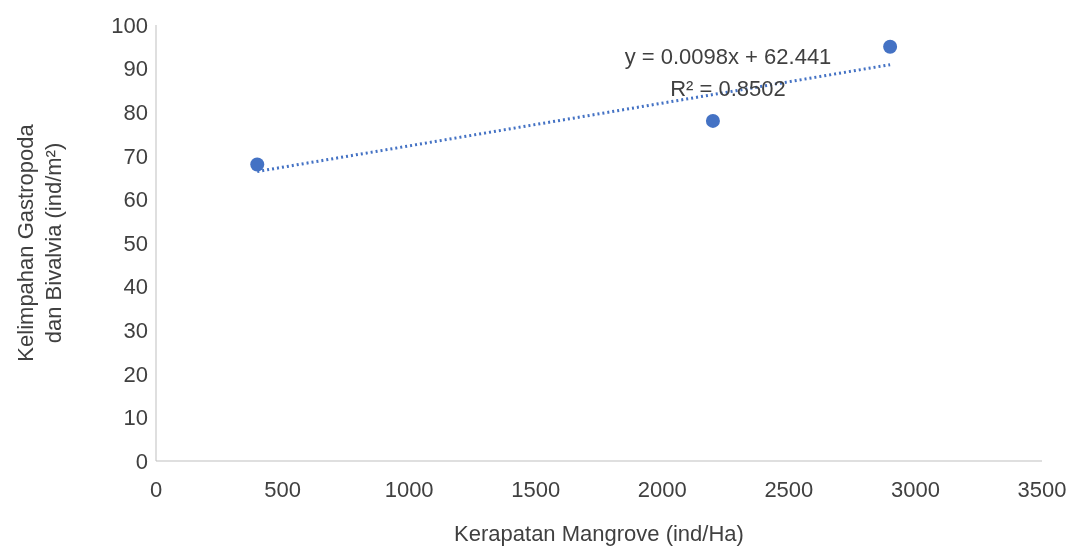  What do you see at coordinates (135, 418) in the screenshot?
I see `y-tick-label: 10` at bounding box center [135, 418].